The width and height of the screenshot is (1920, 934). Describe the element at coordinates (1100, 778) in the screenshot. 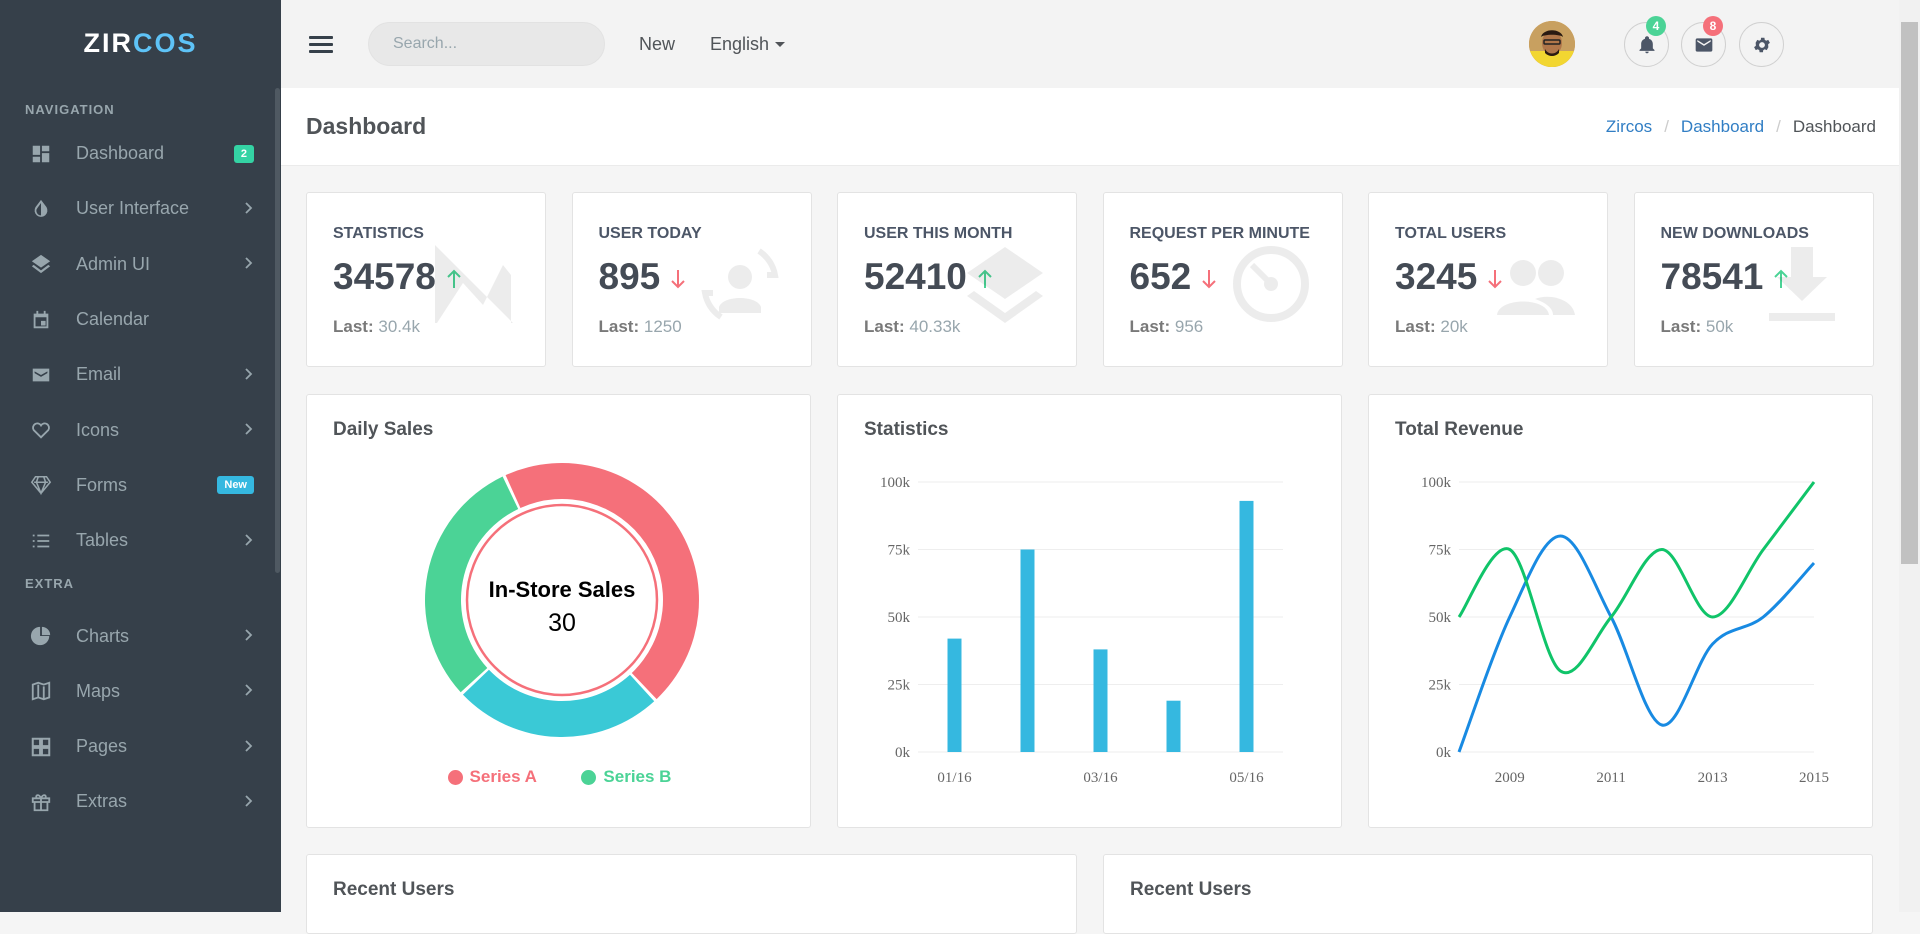

I see `x-tick-label: 03/16` at that location.